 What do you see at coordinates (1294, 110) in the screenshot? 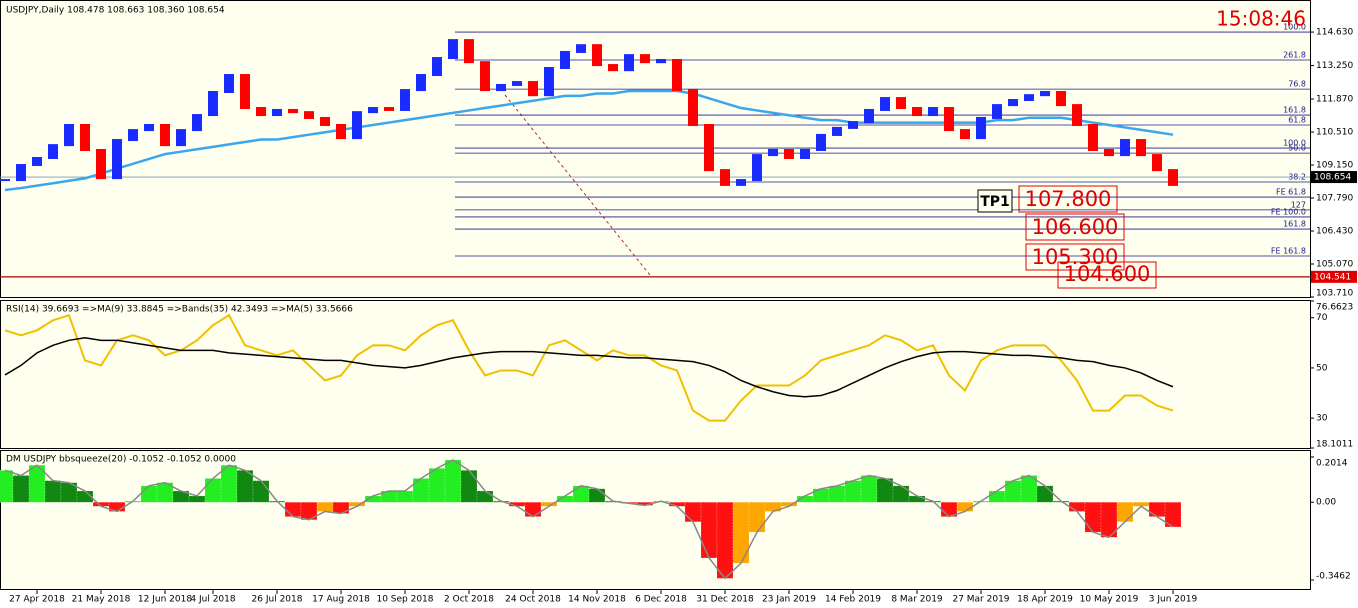
I see `fib-label: 161.8` at bounding box center [1294, 110].